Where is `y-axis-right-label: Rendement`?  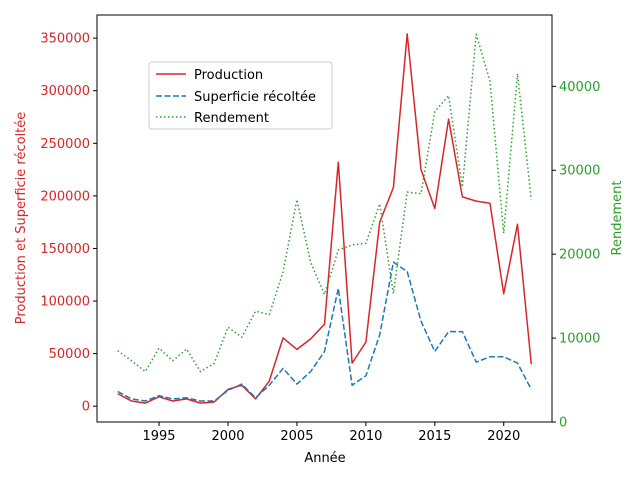 y-axis-right-label: Rendement is located at coordinates (617, 218).